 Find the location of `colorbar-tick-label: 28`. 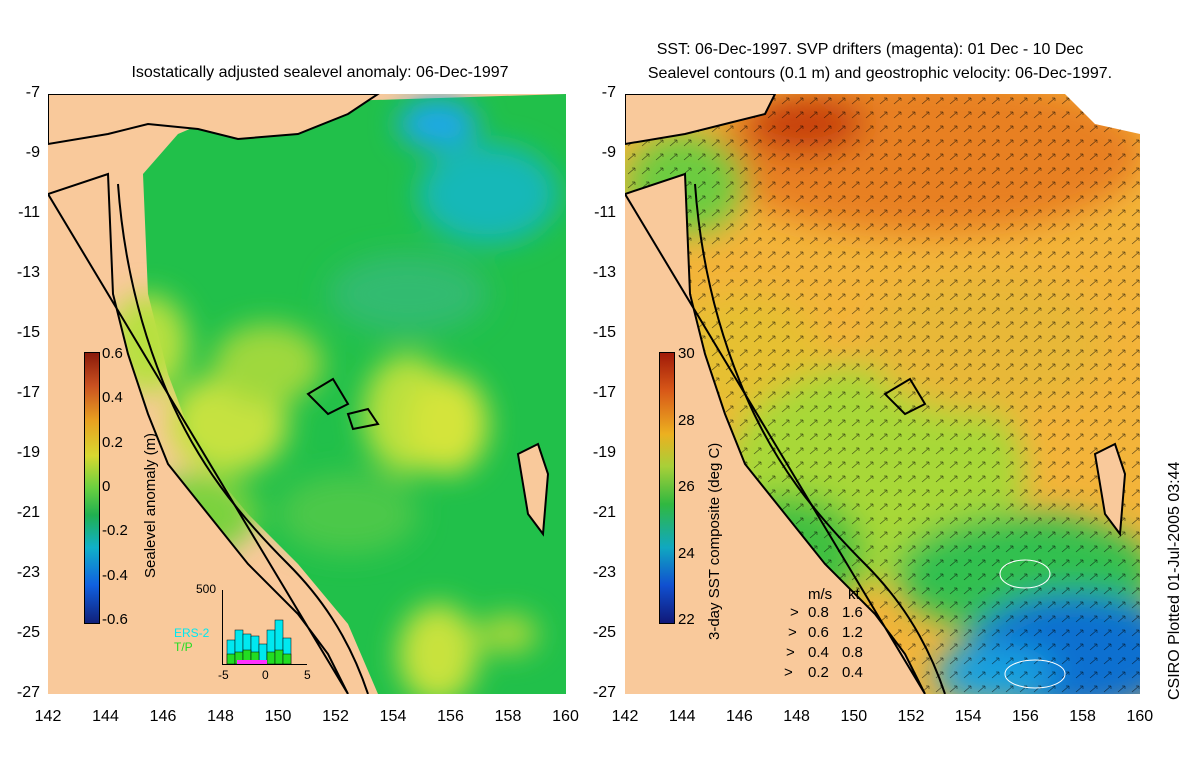

colorbar-tick-label: 28 is located at coordinates (686, 420).